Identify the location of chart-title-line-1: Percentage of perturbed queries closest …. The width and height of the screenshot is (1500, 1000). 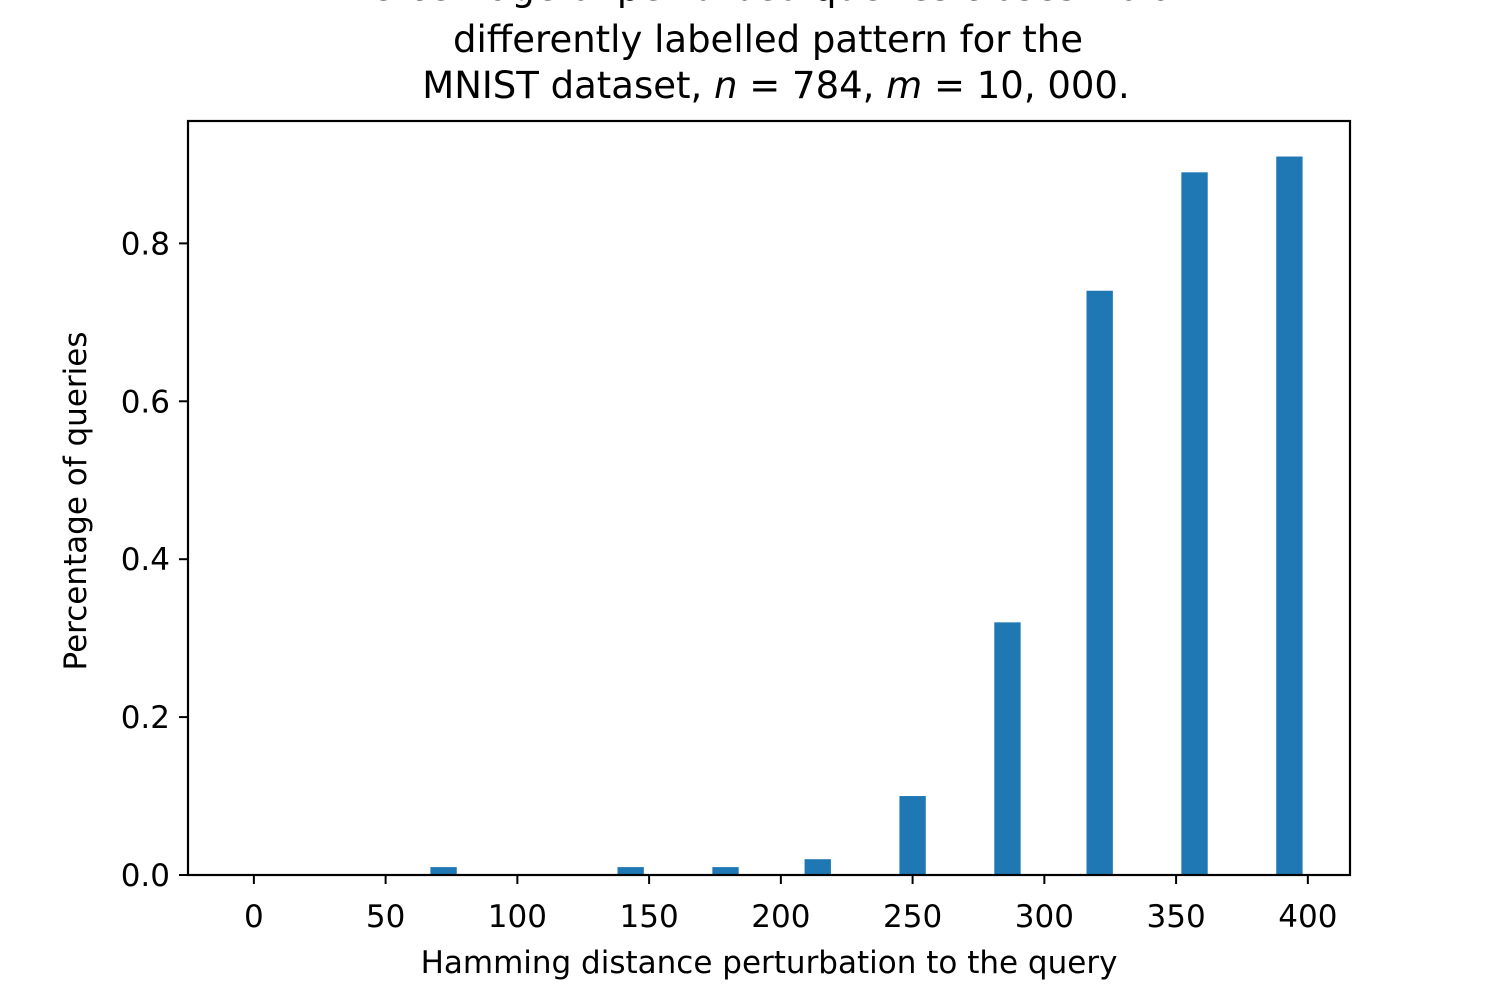
(762, 4).